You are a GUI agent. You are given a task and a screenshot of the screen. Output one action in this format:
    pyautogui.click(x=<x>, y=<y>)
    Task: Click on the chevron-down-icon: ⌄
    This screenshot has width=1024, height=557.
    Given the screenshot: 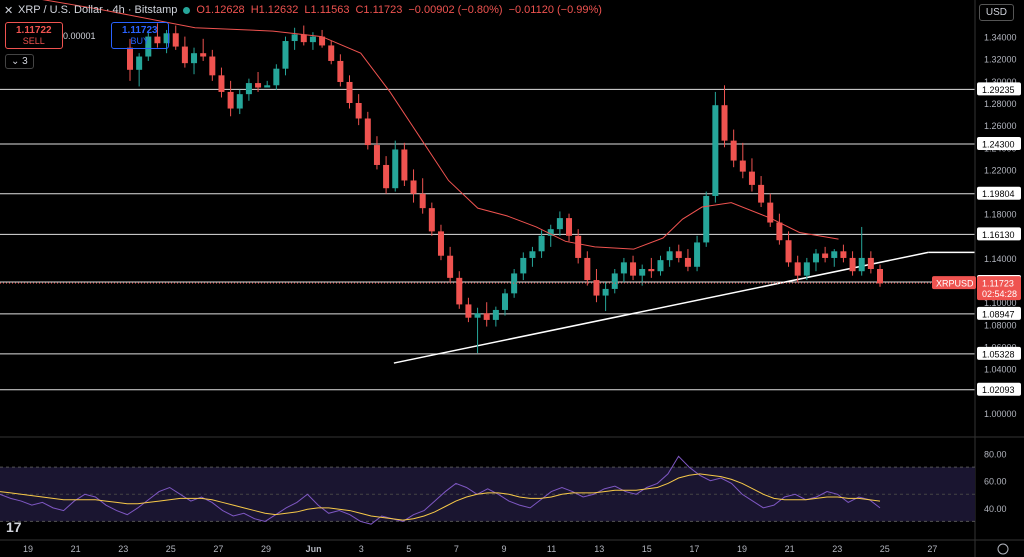 What is the action you would take?
    pyautogui.click(x=15, y=61)
    